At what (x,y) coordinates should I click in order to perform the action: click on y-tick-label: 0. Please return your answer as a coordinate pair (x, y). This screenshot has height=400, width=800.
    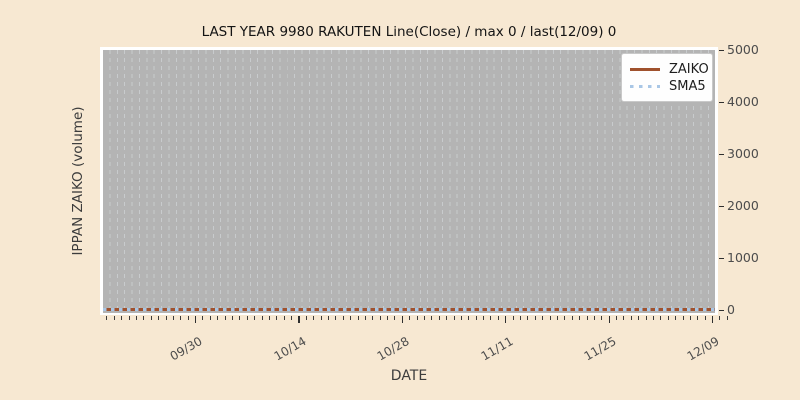
    Looking at the image, I should click on (731, 309).